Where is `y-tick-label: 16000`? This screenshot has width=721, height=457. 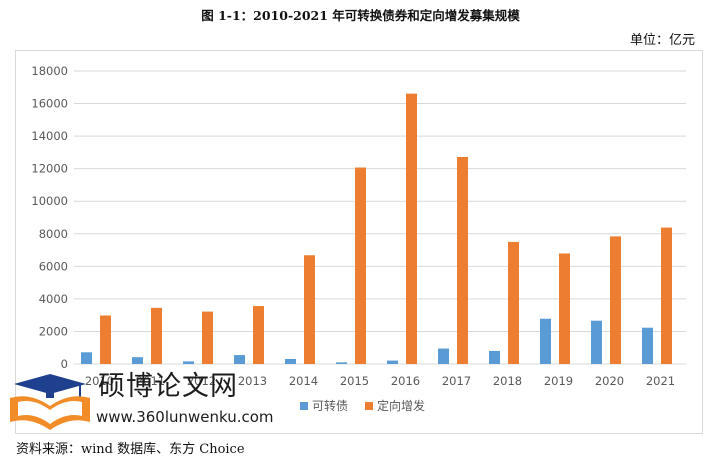
y-tick-label: 16000 is located at coordinates (49, 104).